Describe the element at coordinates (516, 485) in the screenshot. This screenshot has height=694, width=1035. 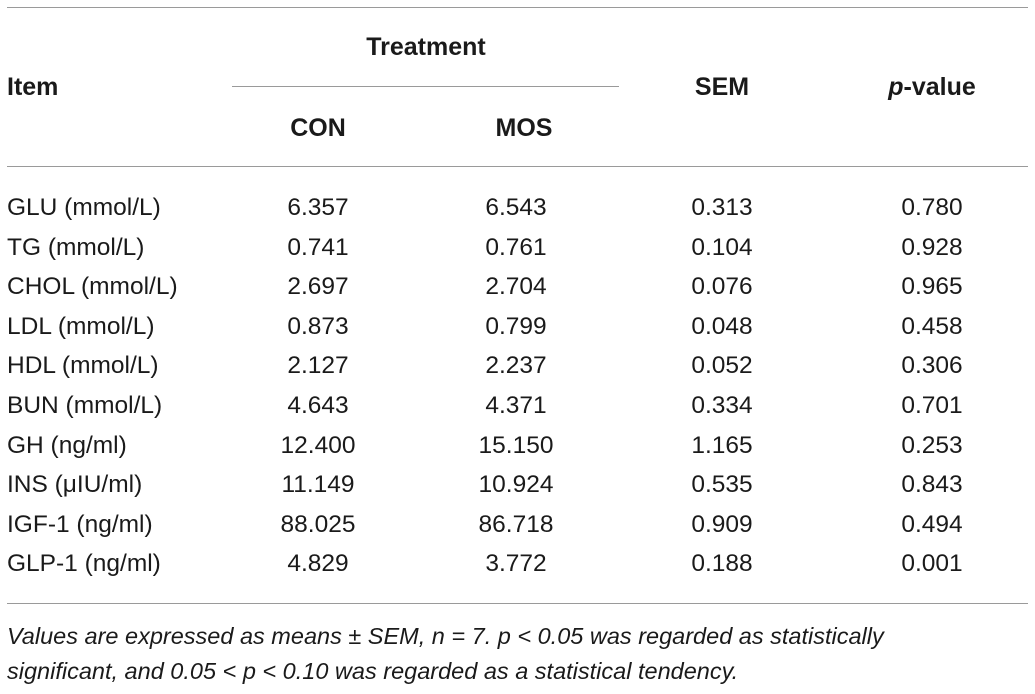
I see `cell-mos: 10.924` at that location.